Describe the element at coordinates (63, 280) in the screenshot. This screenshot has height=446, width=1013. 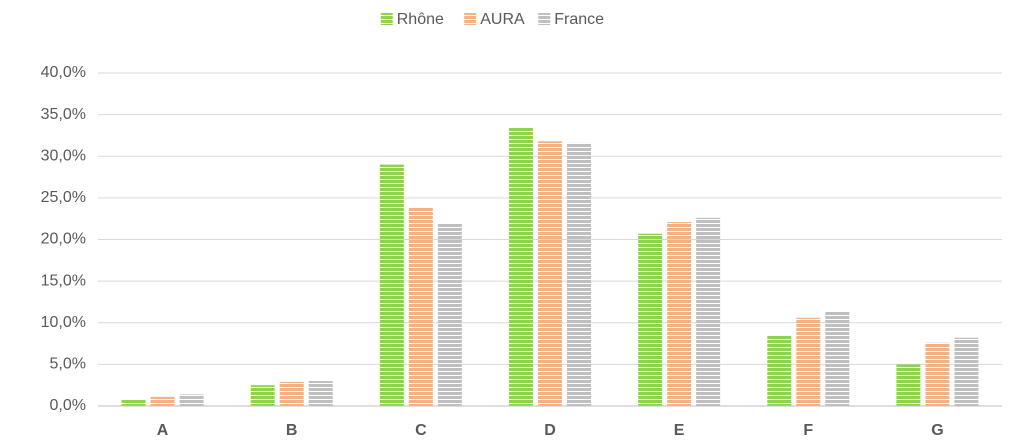
I see `y-tick-label: 15,0%` at that location.